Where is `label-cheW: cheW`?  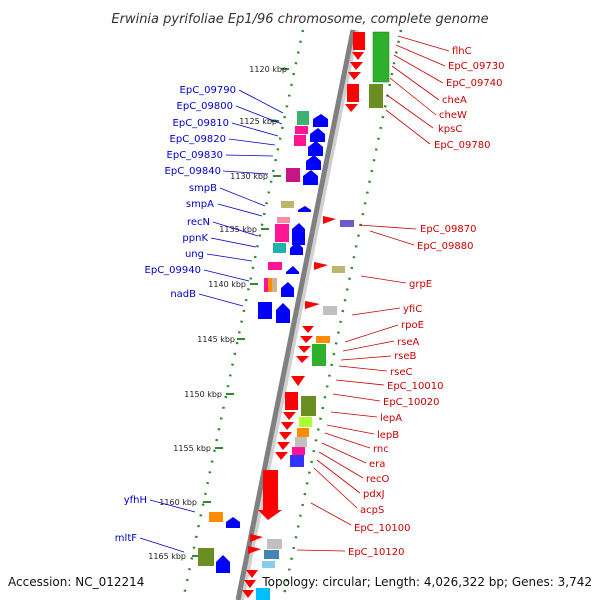
label-cheW: cheW is located at coordinates (453, 115).